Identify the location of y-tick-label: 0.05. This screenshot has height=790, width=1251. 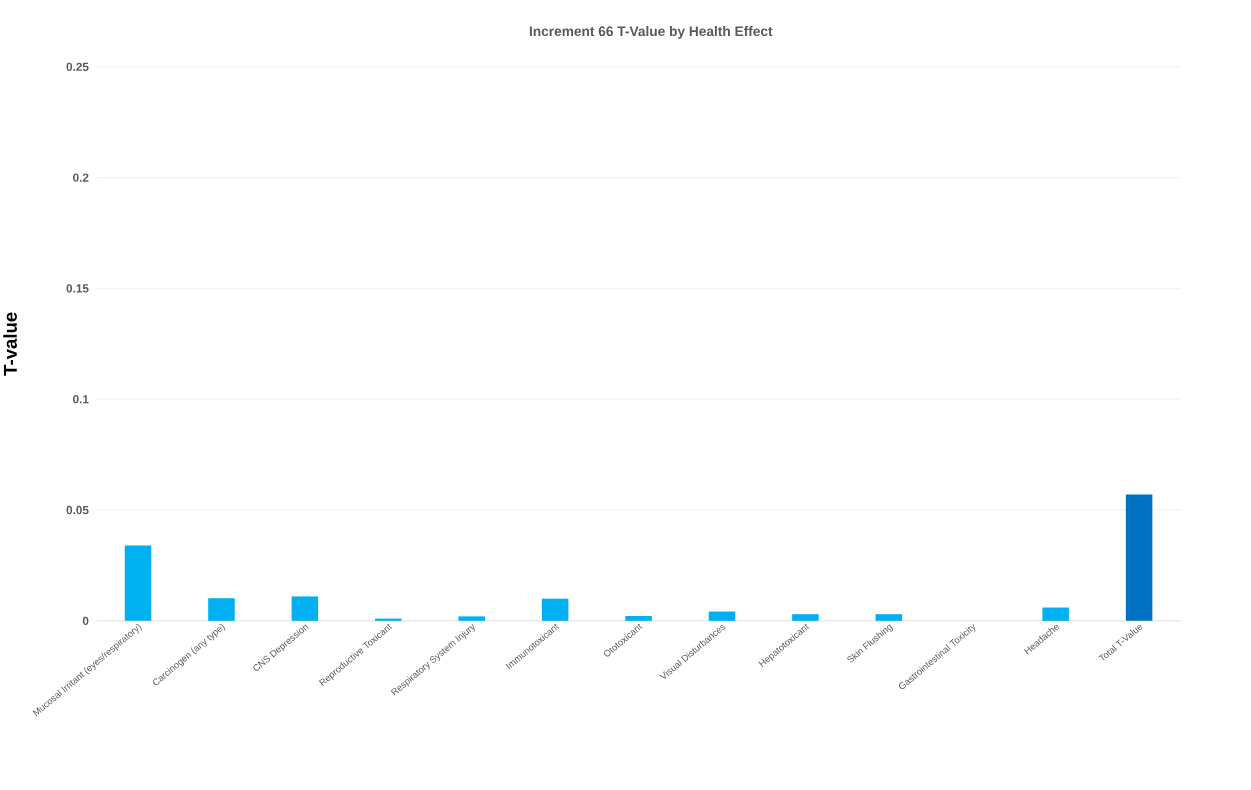
(77, 510).